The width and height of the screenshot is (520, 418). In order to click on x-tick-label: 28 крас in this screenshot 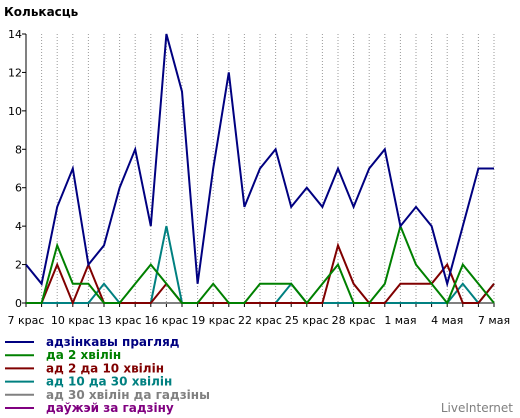, I will do `click(354, 320)`.